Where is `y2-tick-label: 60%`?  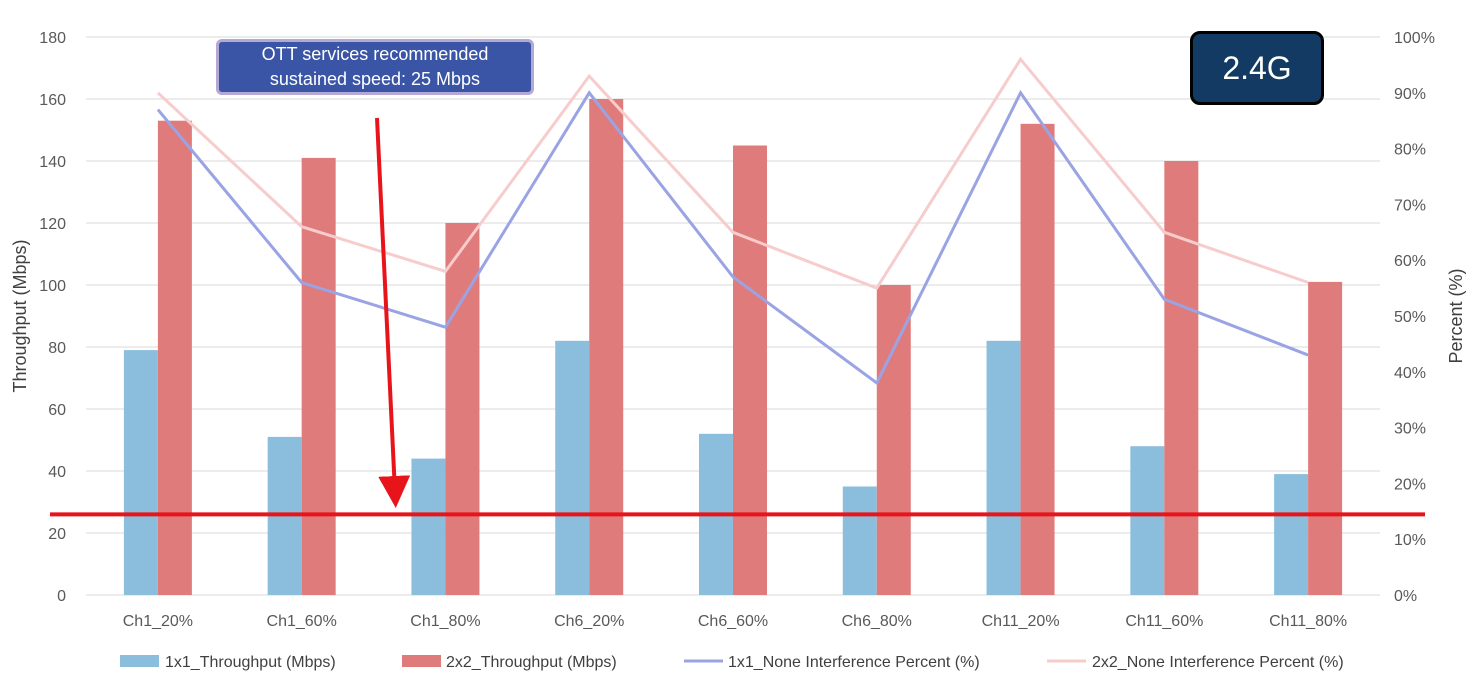
y2-tick-label: 60% is located at coordinates (1410, 261).